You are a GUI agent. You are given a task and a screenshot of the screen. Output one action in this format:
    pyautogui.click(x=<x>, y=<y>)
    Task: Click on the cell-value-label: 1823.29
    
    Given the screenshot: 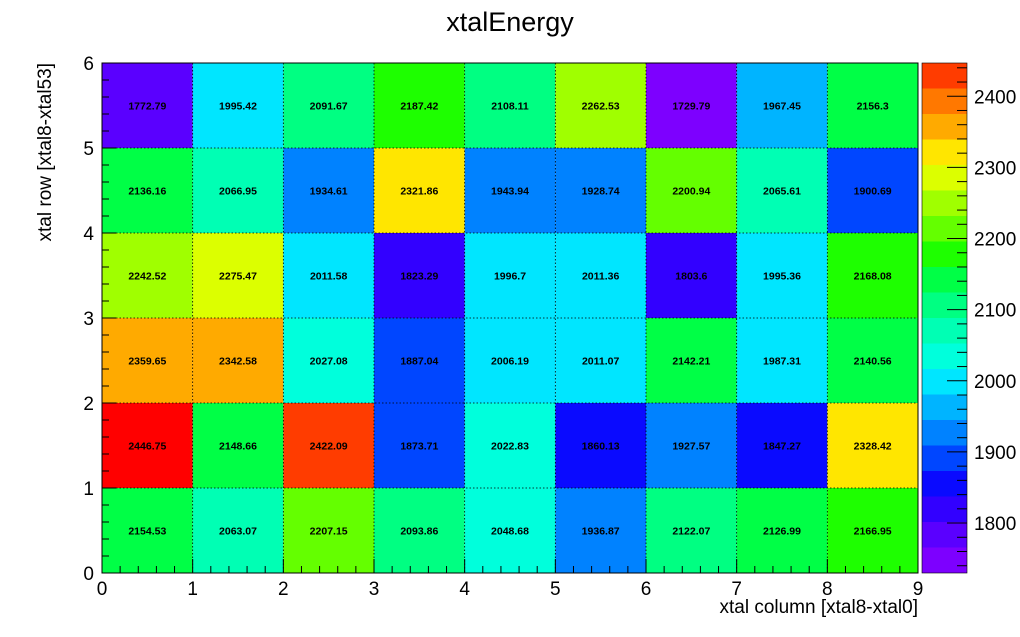 What is the action you would take?
    pyautogui.click(x=419, y=277)
    